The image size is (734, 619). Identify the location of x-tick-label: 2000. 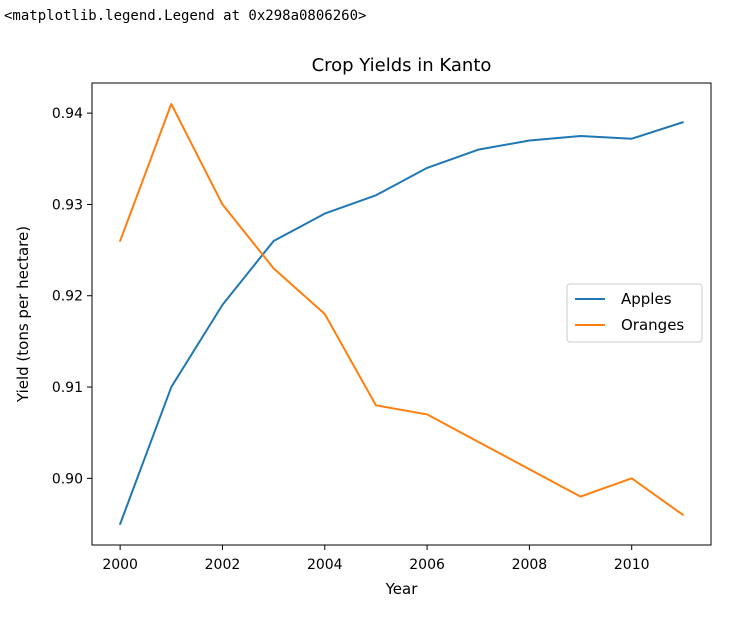
(120, 565).